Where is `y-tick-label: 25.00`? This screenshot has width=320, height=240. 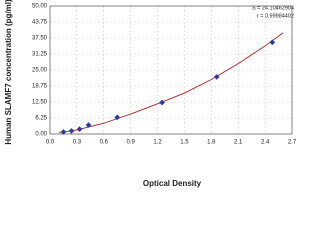
y-tick-label: 25.00 is located at coordinates (40, 71).